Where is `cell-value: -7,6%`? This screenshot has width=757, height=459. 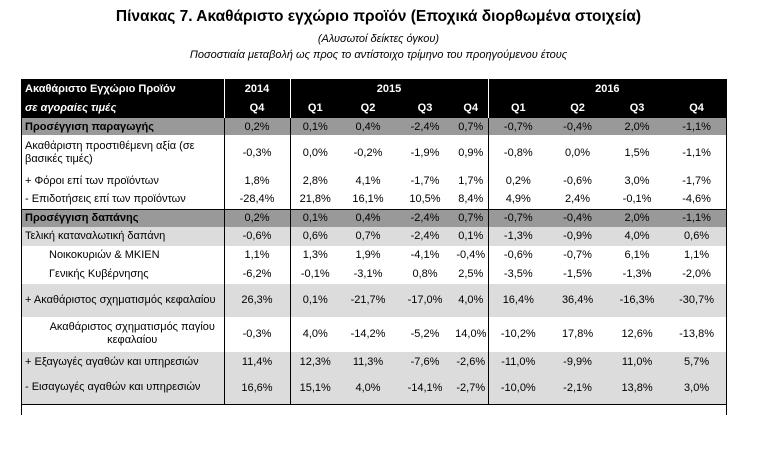 cell-value: -7,6% is located at coordinates (425, 361).